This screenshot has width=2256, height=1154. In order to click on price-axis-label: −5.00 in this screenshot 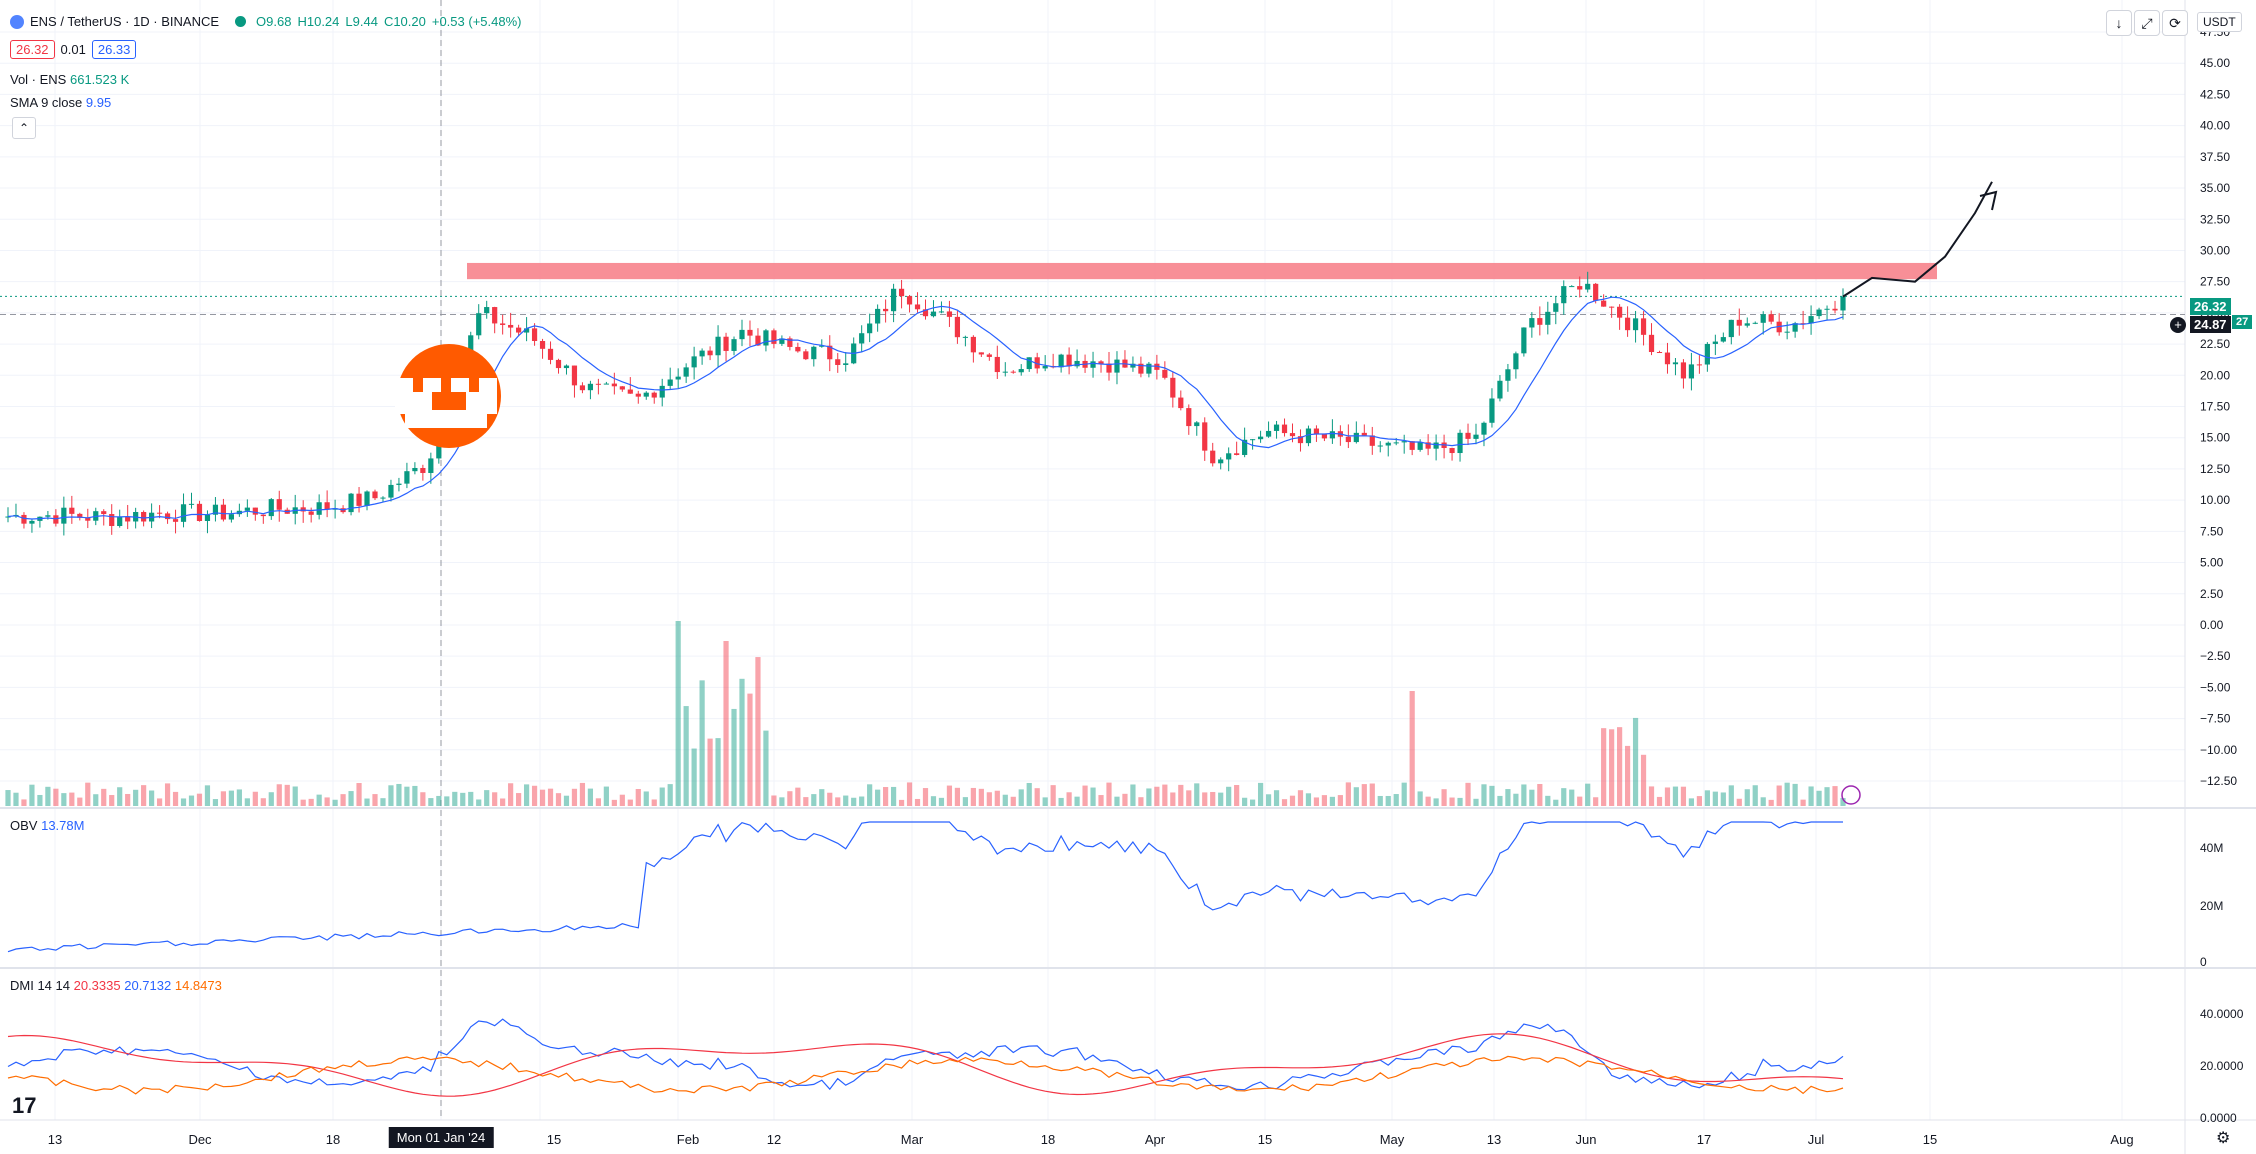, I will do `click(2215, 687)`.